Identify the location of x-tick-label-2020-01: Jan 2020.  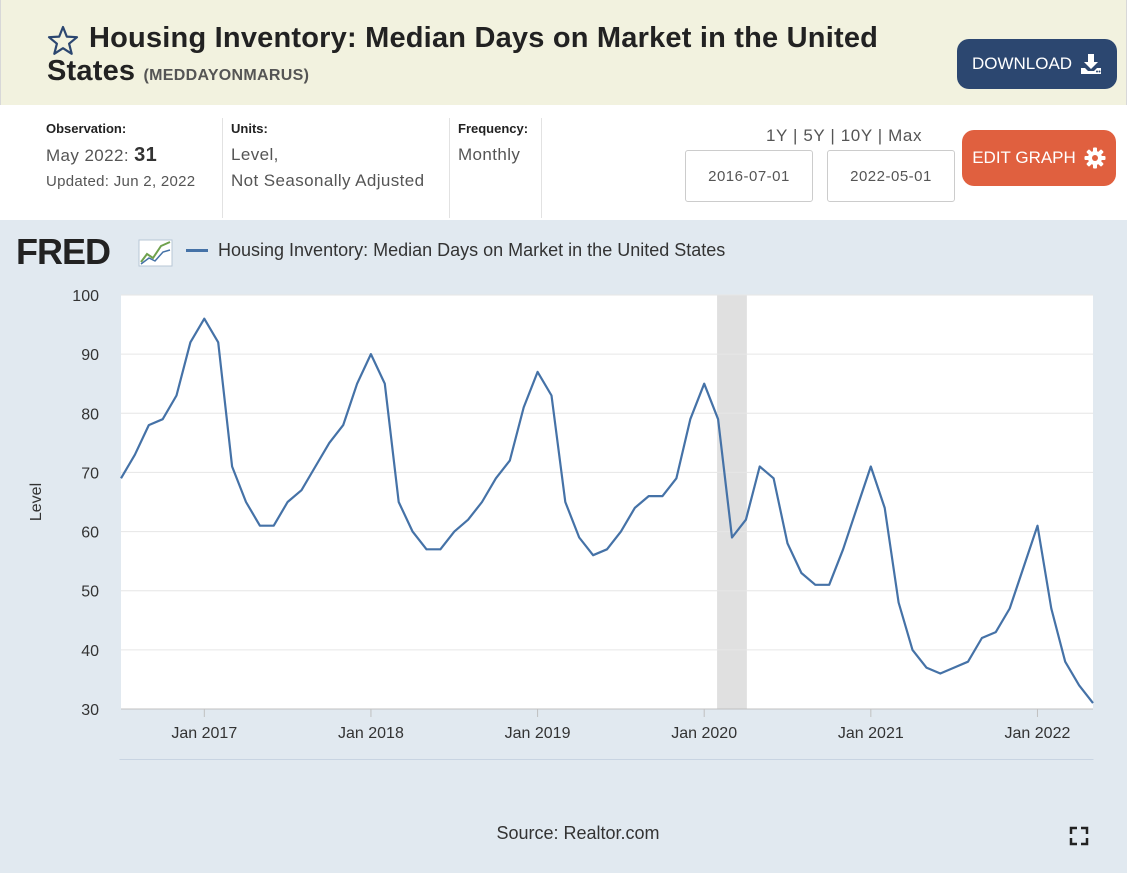
(704, 733).